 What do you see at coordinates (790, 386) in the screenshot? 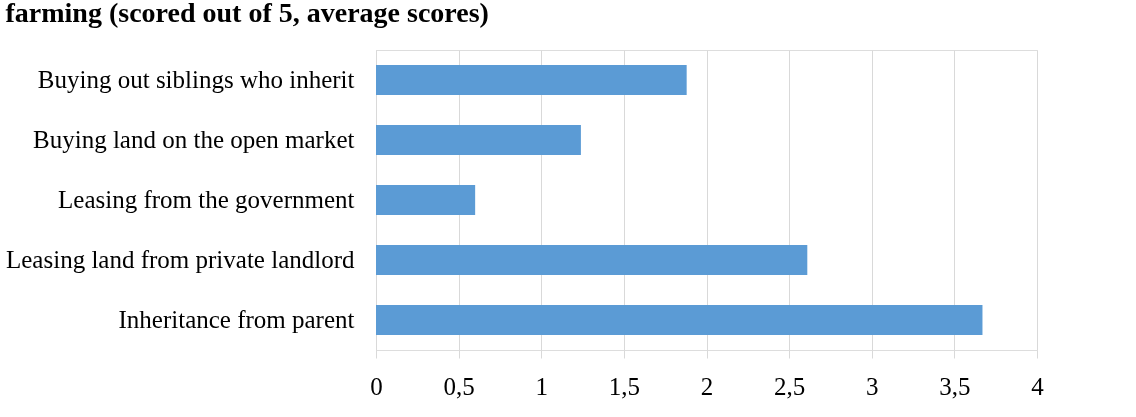
I see `x-tick-label: 2,5` at bounding box center [790, 386].